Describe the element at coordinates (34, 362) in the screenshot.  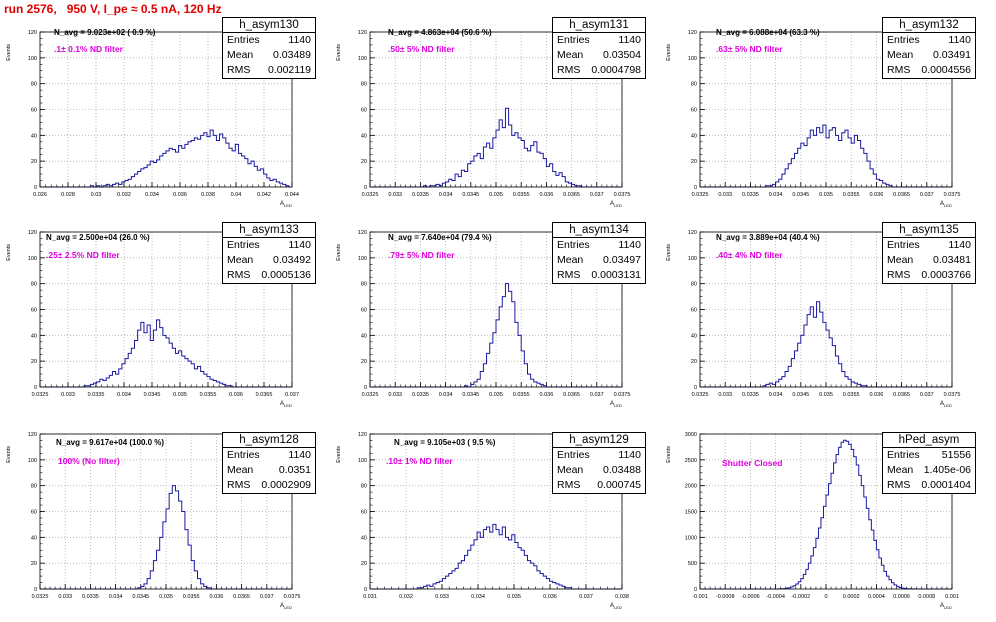
I see `y-tick-label: 20` at that location.